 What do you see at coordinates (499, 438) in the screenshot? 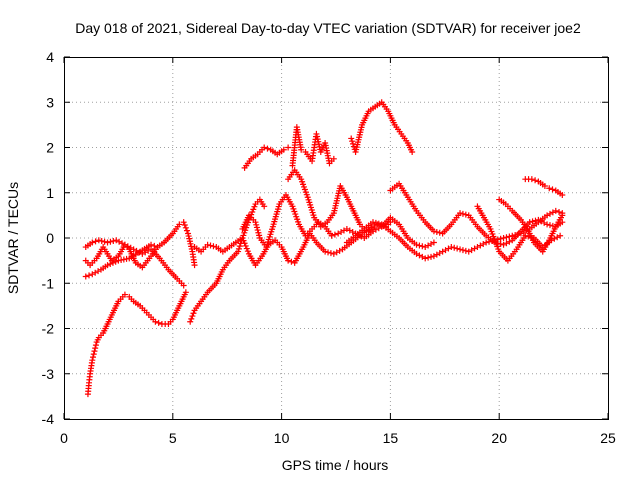
I see `x-tick-label: 20` at bounding box center [499, 438].